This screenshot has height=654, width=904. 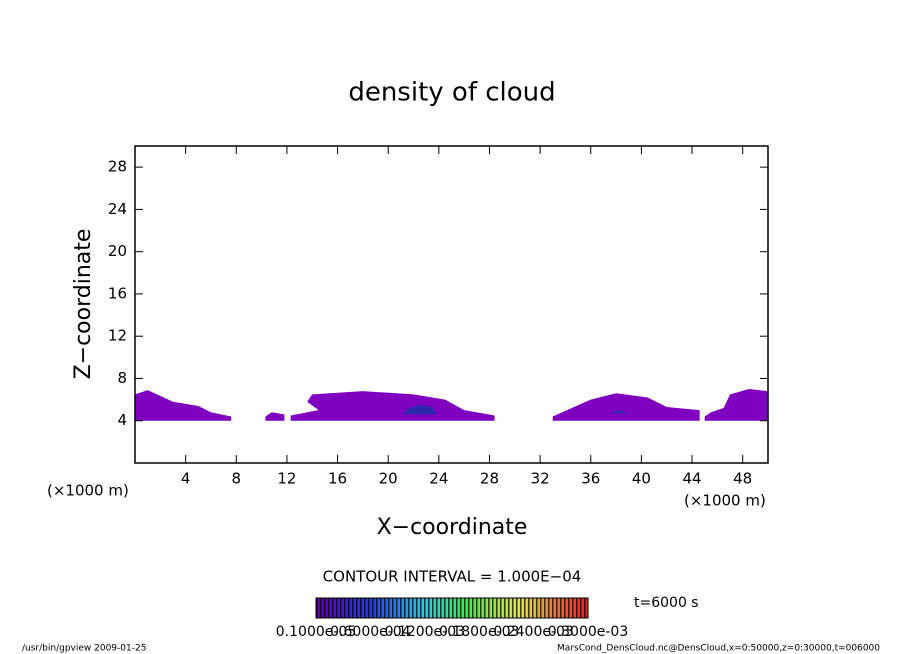 What do you see at coordinates (117, 251) in the screenshot?
I see `y-tick-label: 20` at bounding box center [117, 251].